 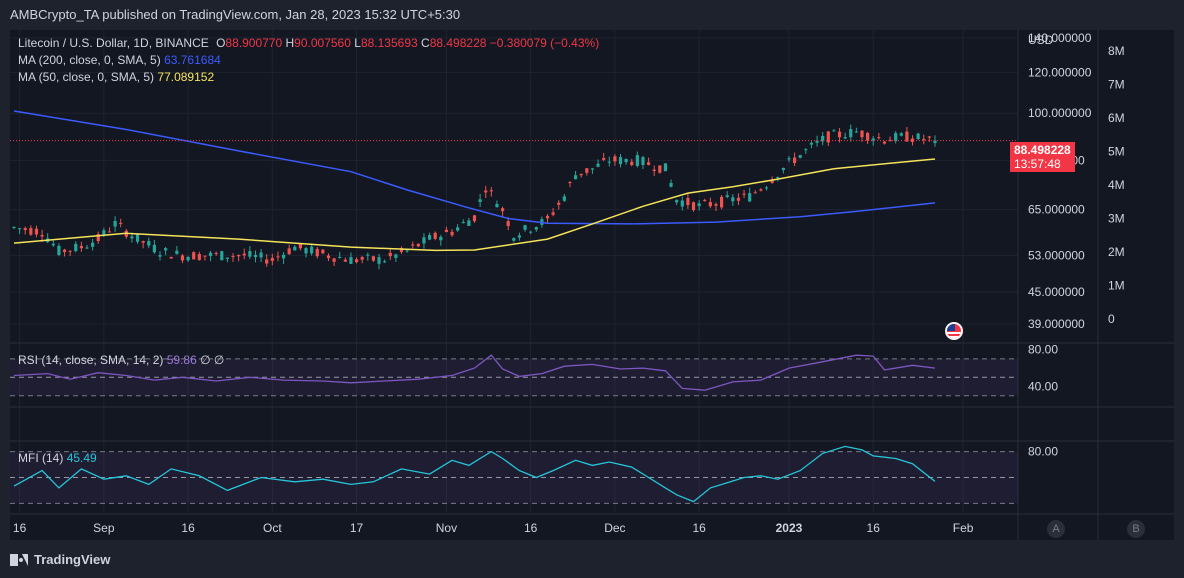 I want to click on ma50-legend: MA (50, close, 0, SMA, 5) 77.089152, so click(x=116, y=77).